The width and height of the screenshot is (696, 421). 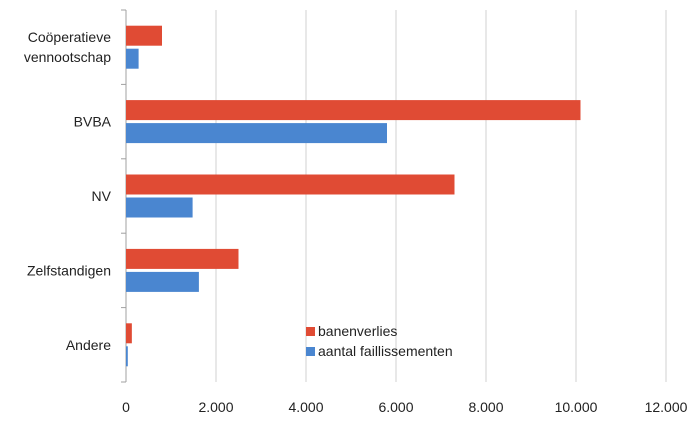 What do you see at coordinates (379, 341) in the screenshot?
I see `legend: banenverlies aantal faillissementen` at bounding box center [379, 341].